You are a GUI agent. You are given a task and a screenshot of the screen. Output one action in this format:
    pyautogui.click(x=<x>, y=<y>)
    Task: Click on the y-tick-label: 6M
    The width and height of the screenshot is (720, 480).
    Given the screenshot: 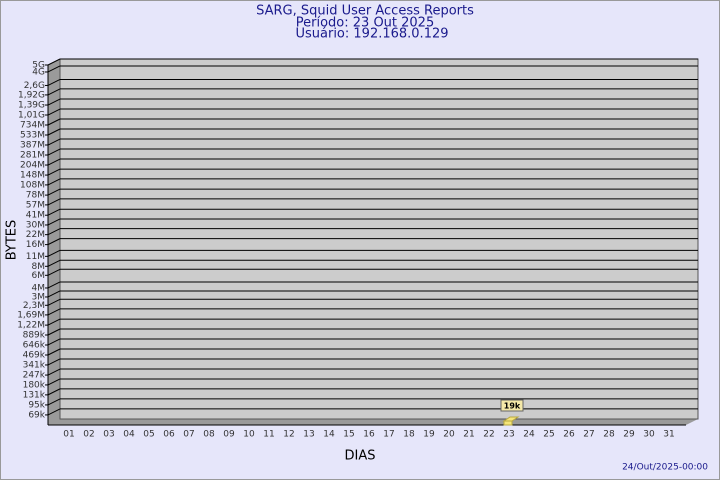 What is the action you would take?
    pyautogui.click(x=39, y=276)
    